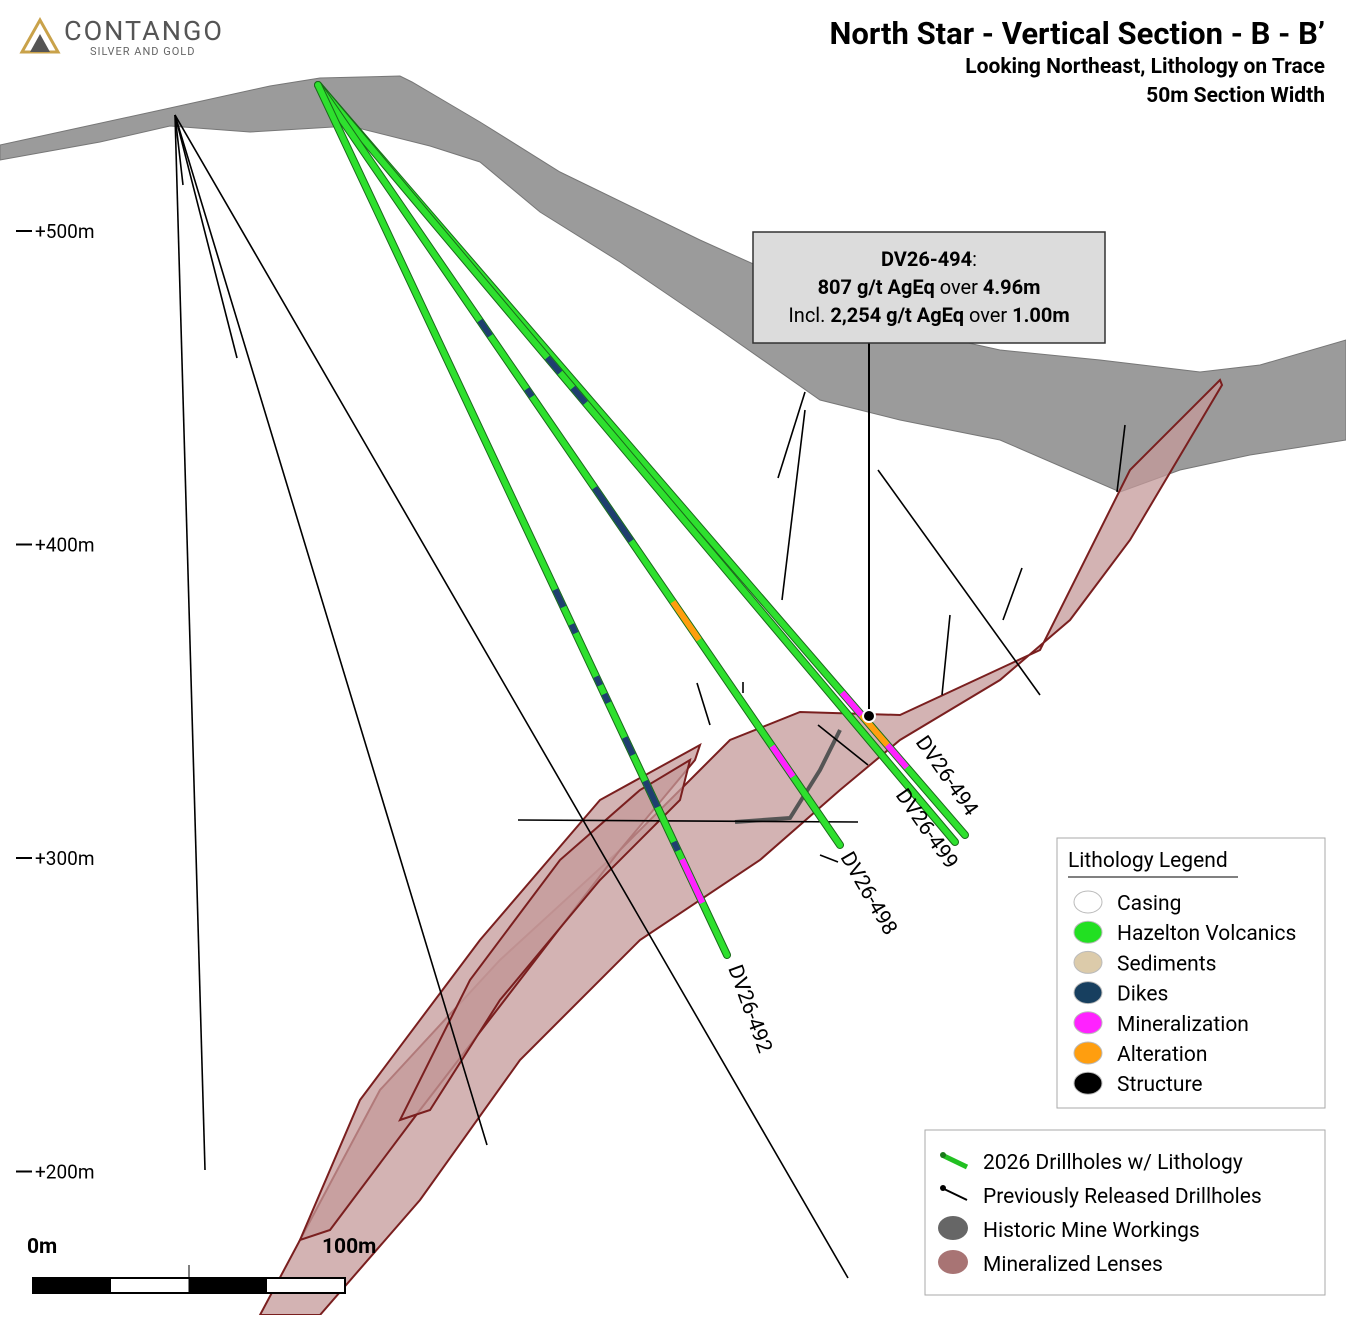 This screenshot has width=1346, height=1320. Describe the element at coordinates (1077, 33) in the screenshot. I see `title: North Star - Vertical Section - B - B’` at that location.